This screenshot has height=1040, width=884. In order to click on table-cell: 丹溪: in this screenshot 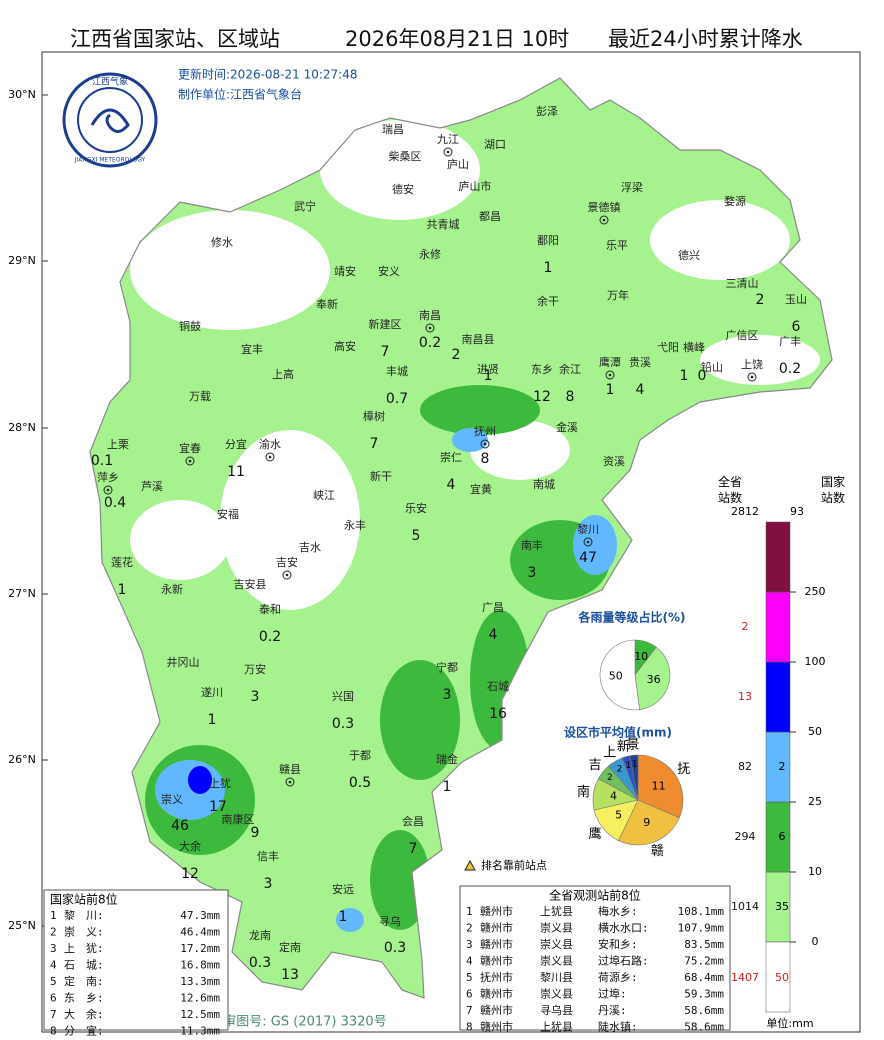, I will do `click(612, 1010)`.